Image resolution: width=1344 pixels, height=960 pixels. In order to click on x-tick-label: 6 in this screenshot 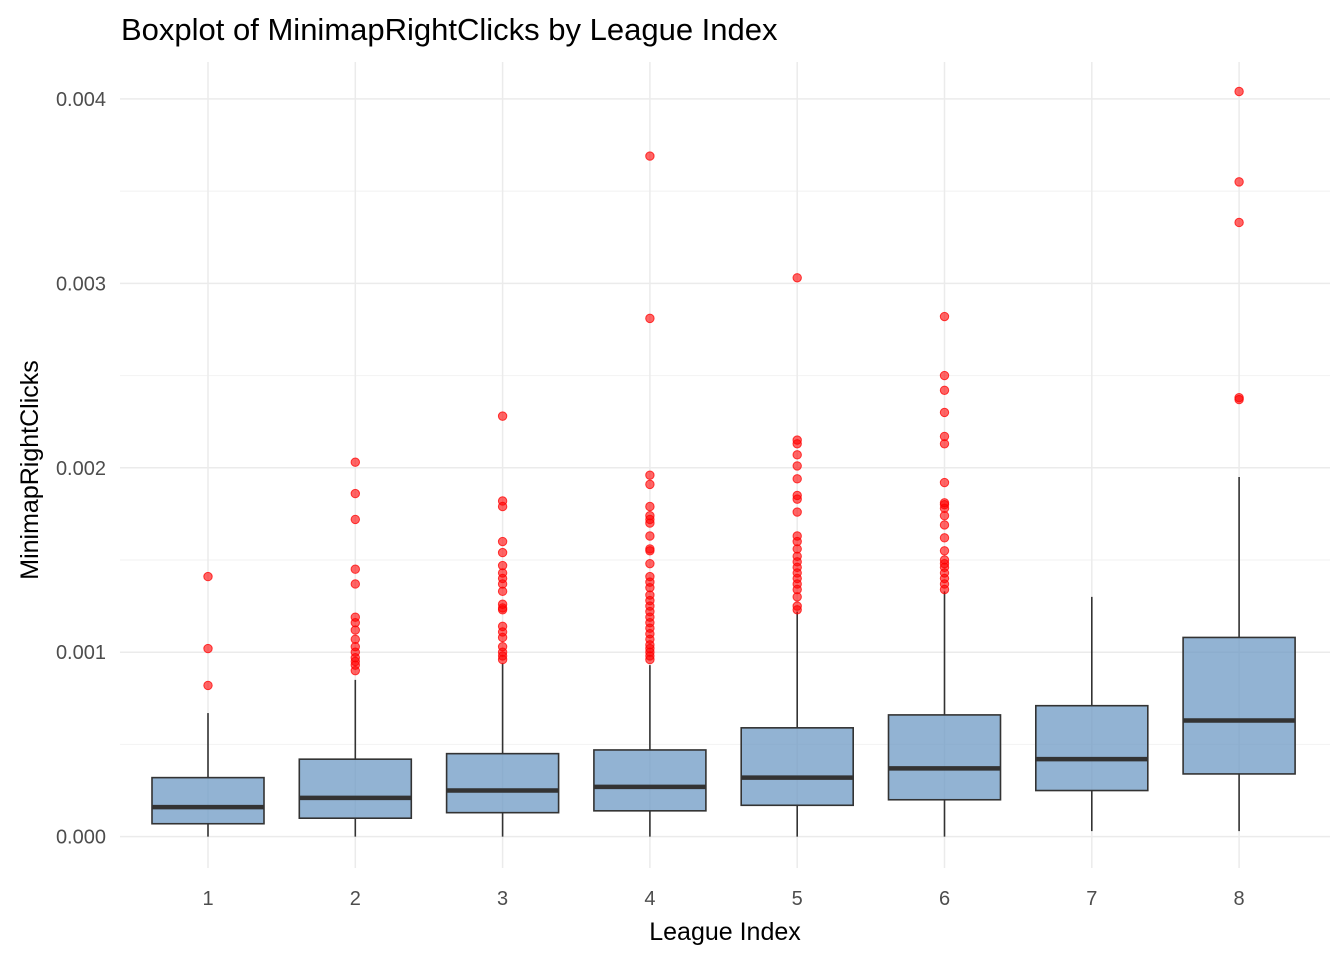, I will do `click(944, 899)`.